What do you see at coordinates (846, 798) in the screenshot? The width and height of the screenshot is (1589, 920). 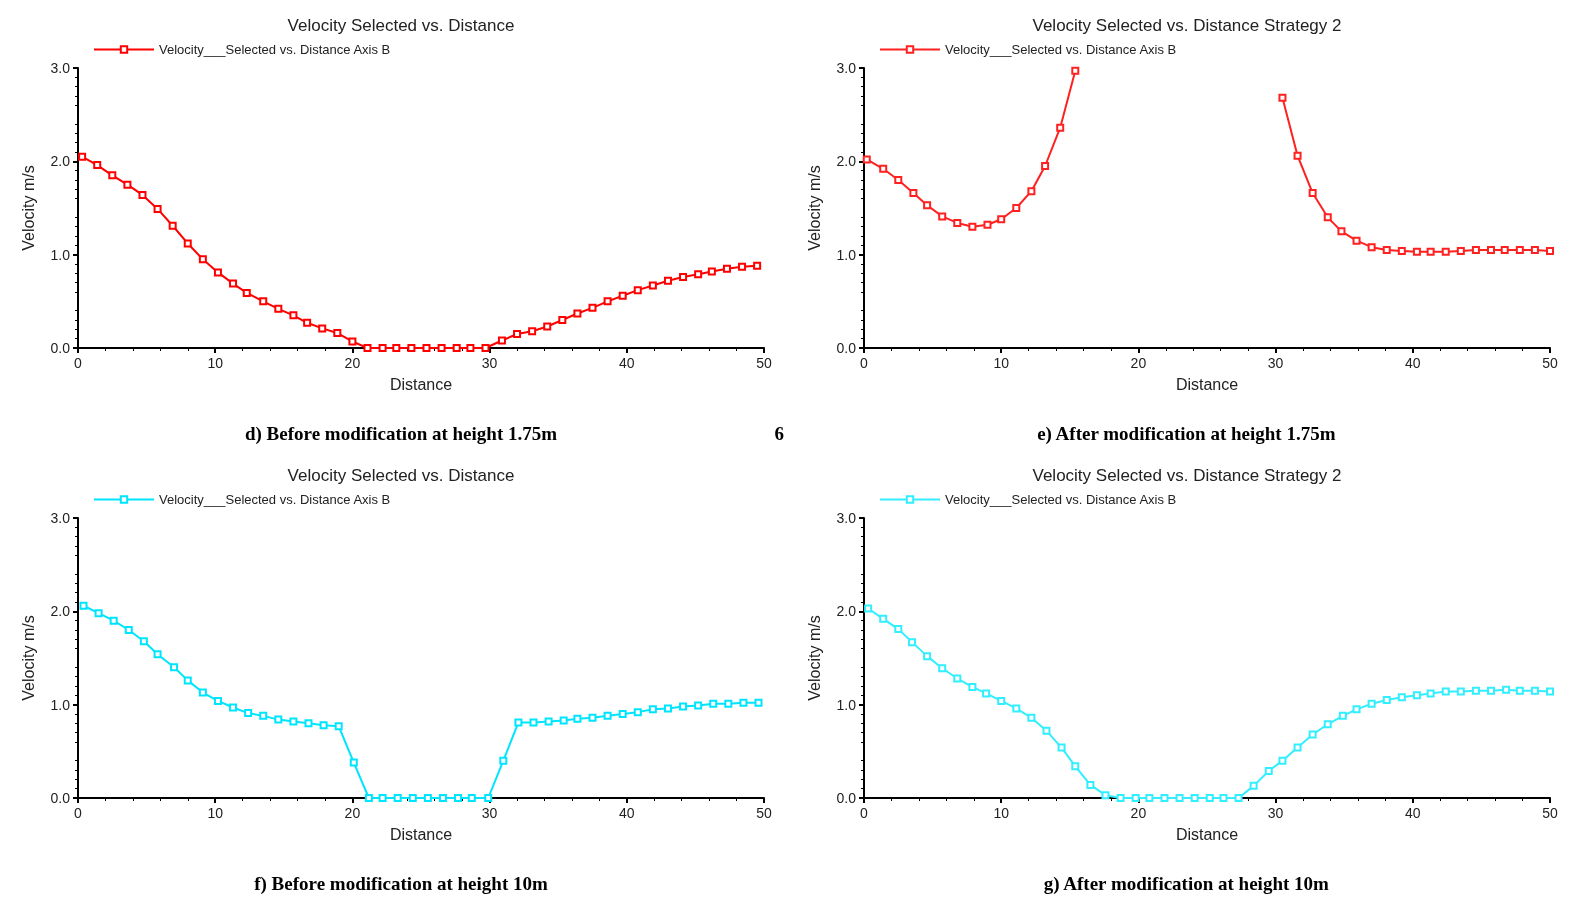 I see `y-tick-label: 0.0` at bounding box center [846, 798].